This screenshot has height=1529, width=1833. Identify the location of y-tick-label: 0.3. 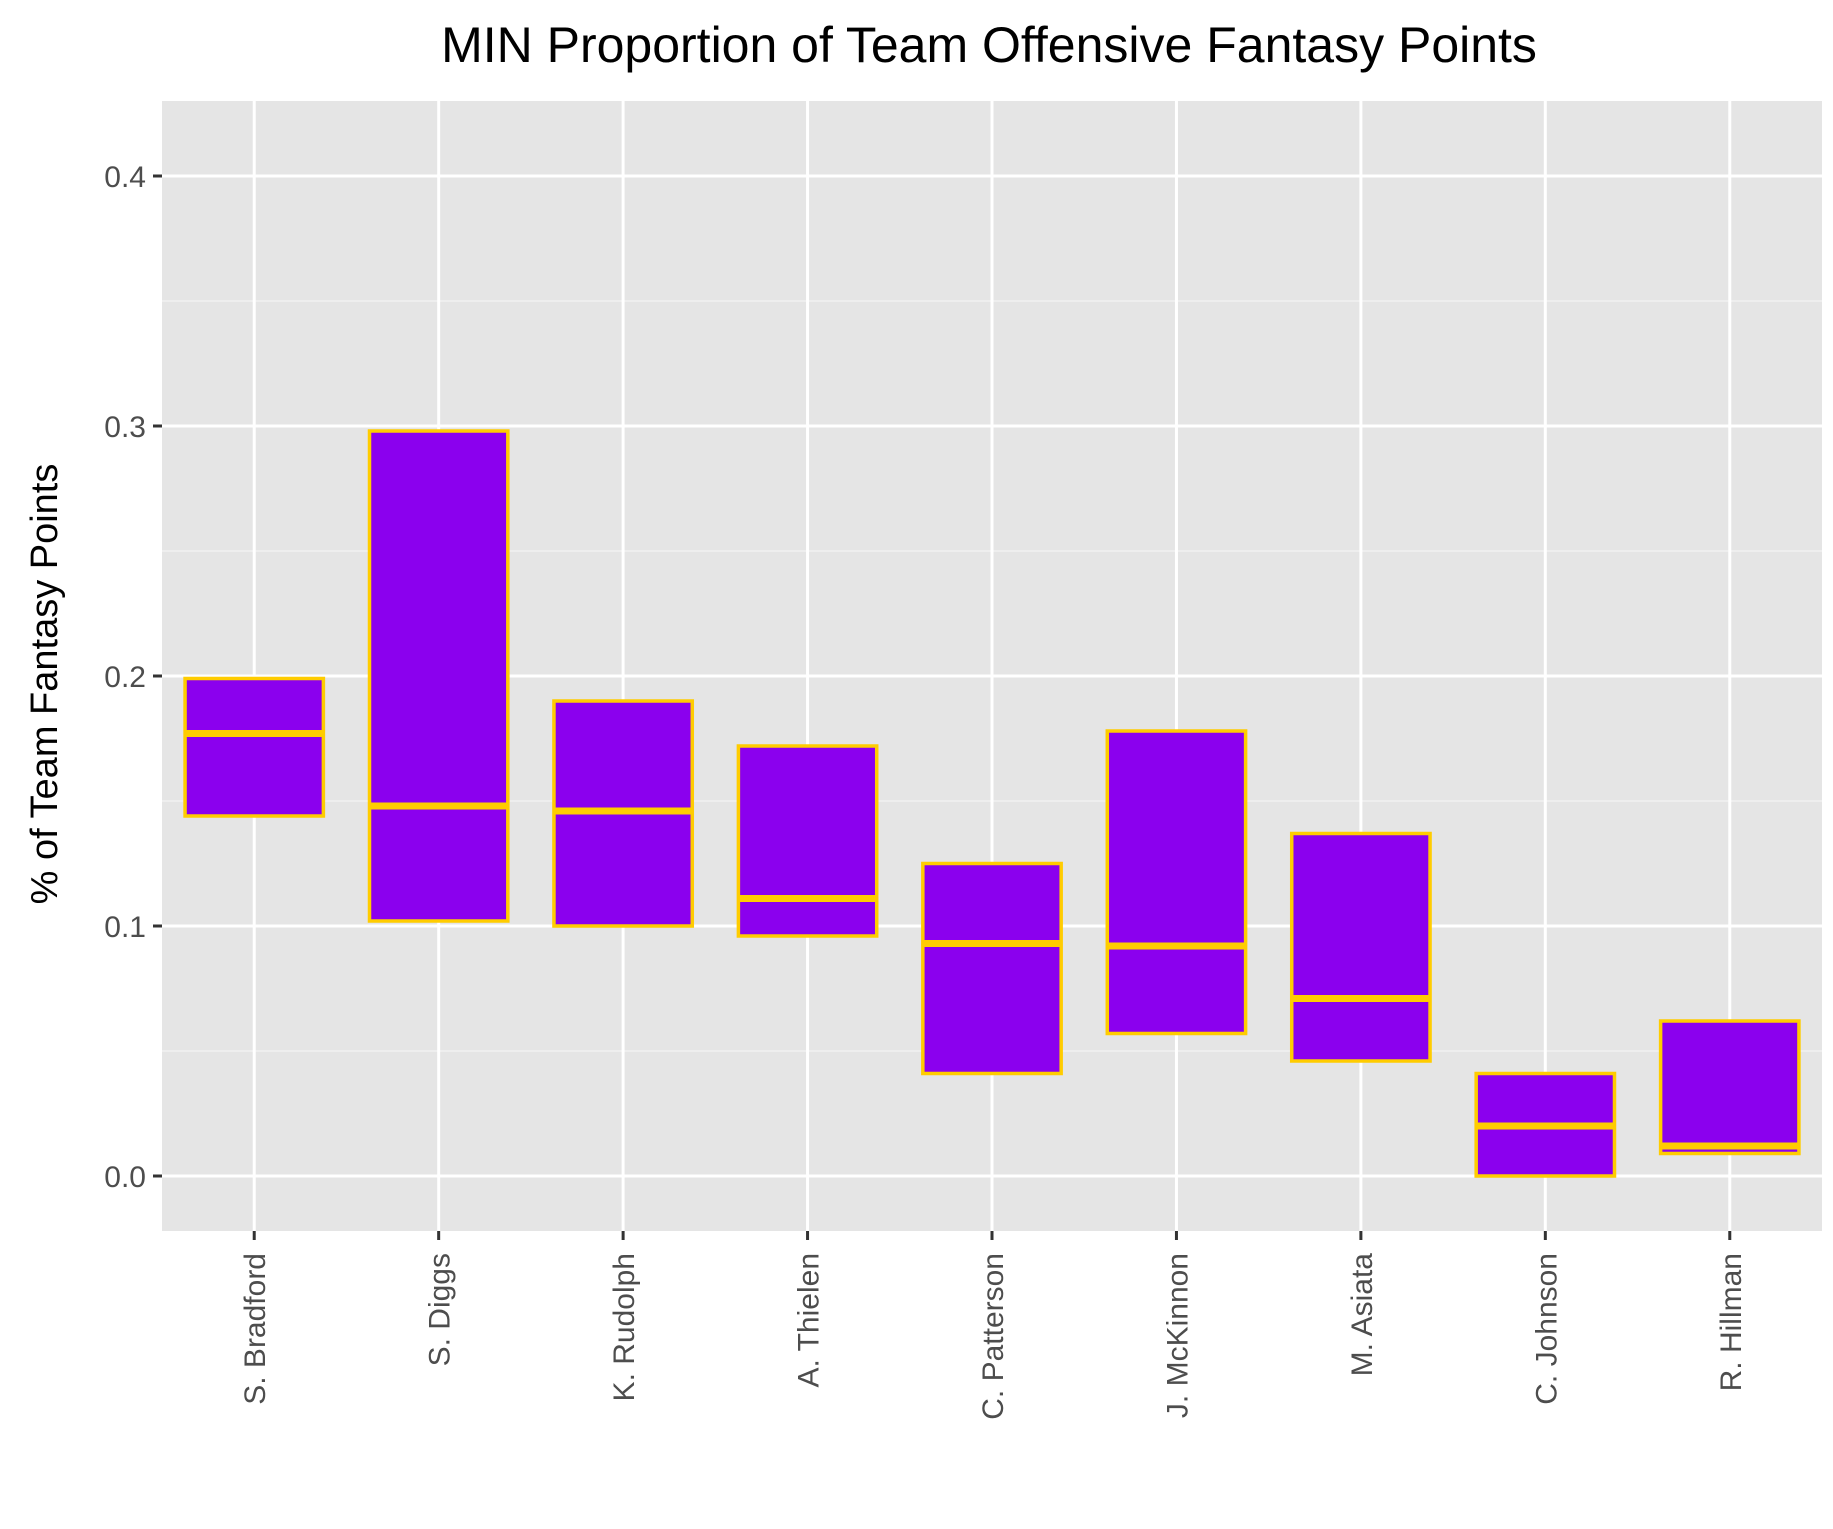
(125, 427).